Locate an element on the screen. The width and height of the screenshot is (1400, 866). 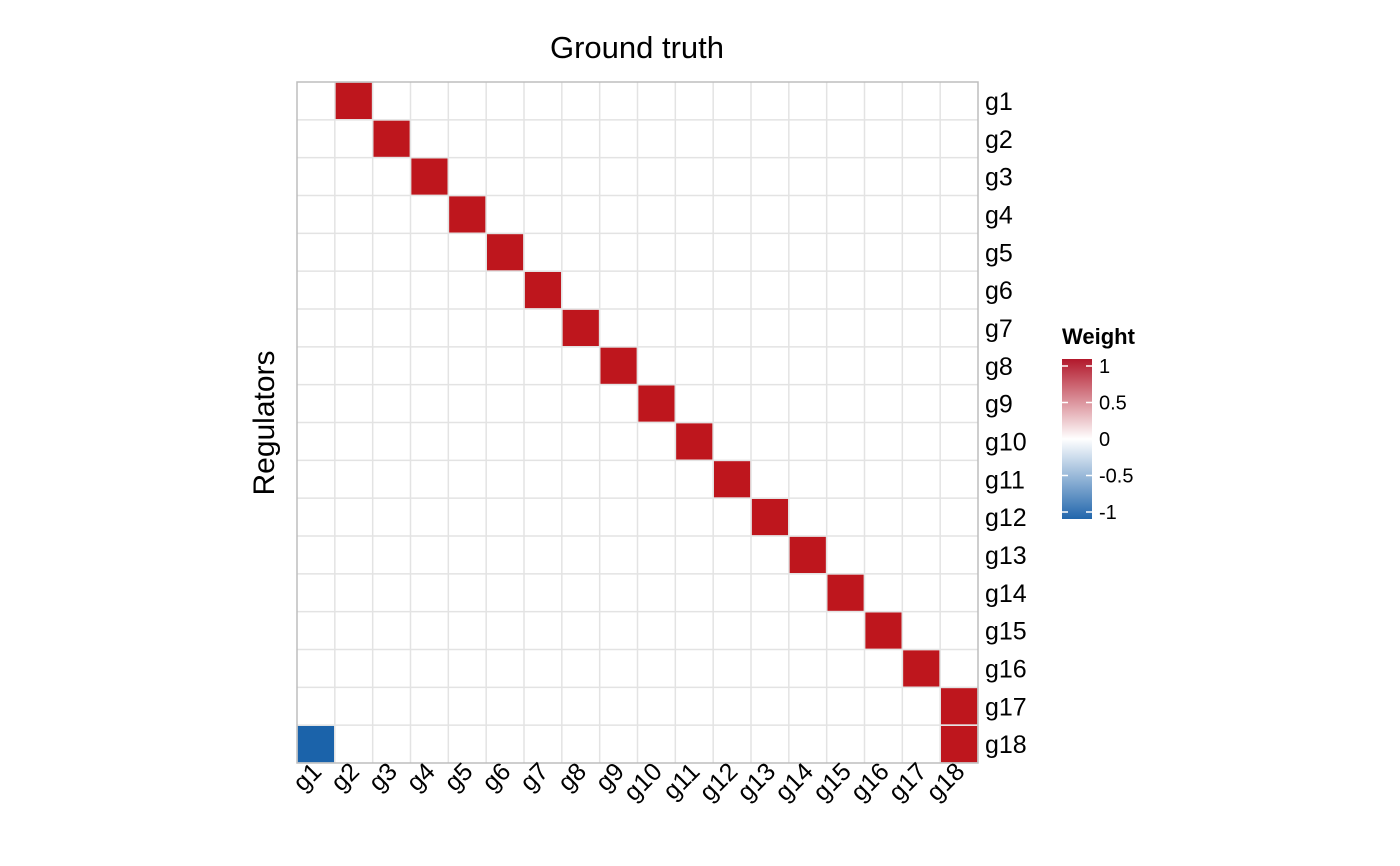
y-axis-title: Regulators is located at coordinates (264, 422).